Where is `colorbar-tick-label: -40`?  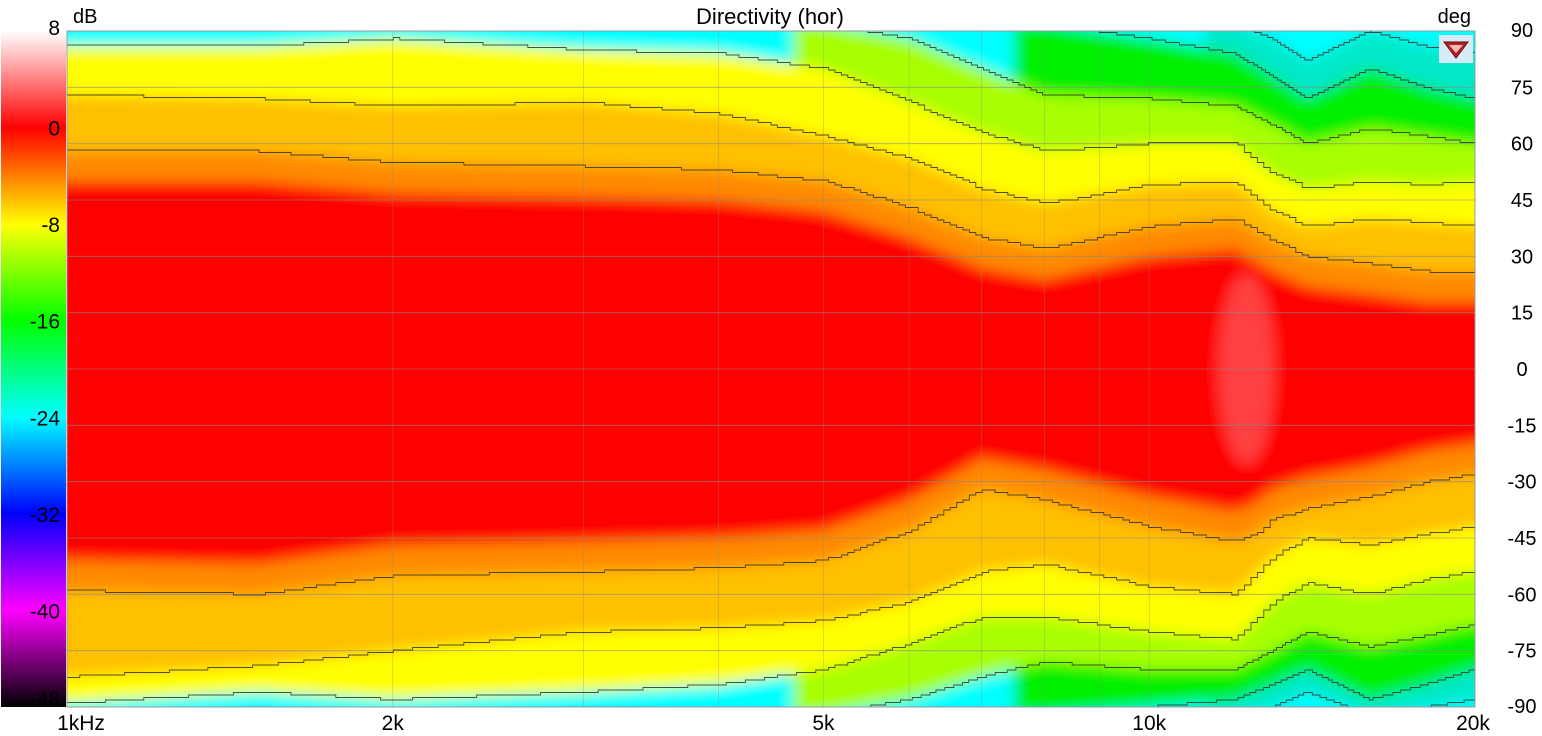
colorbar-tick-label: -40 is located at coordinates (45, 611).